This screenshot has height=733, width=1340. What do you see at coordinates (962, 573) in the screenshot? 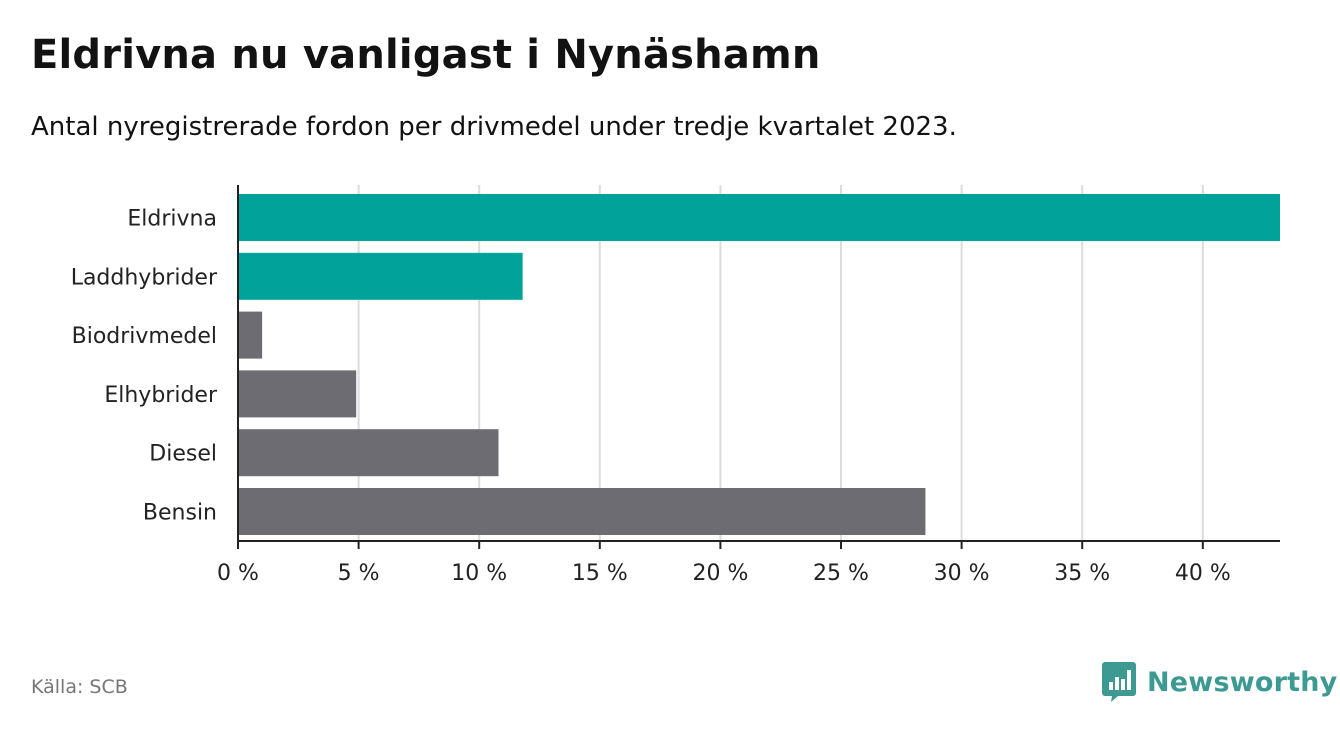
I see `x-tick-label: 30 %` at bounding box center [962, 573].